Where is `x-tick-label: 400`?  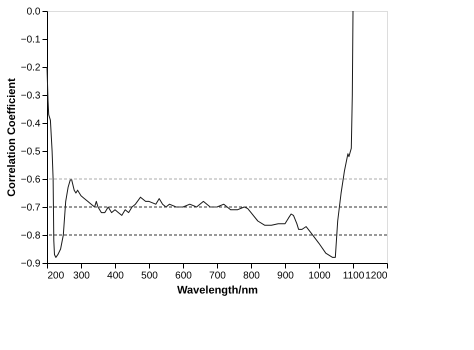
x-tick-label: 400 is located at coordinates (115, 276).